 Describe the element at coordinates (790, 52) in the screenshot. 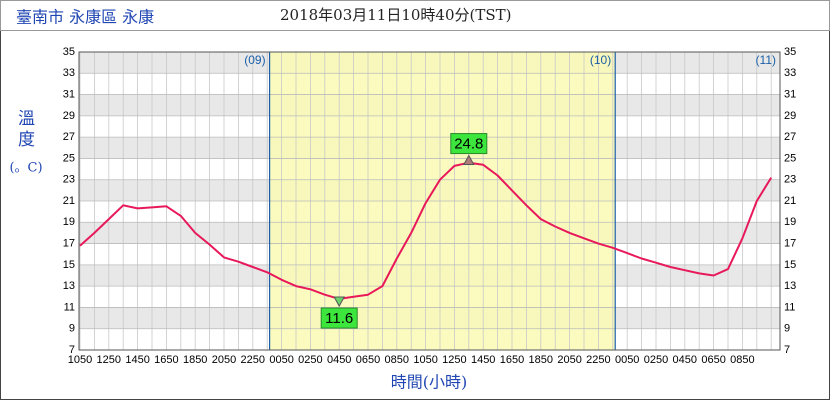

I see `y2-tick-label: 35` at that location.